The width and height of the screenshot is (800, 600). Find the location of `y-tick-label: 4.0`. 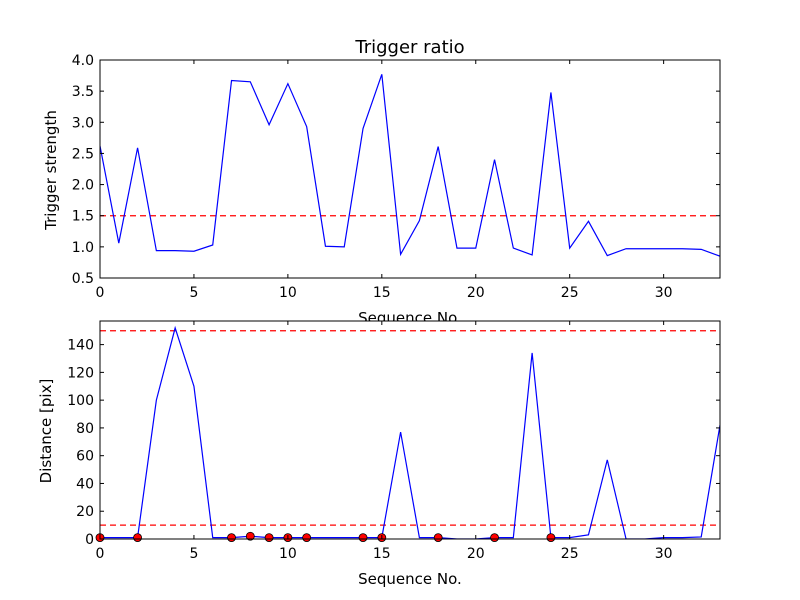

y-tick-label: 4.0 is located at coordinates (83, 61).